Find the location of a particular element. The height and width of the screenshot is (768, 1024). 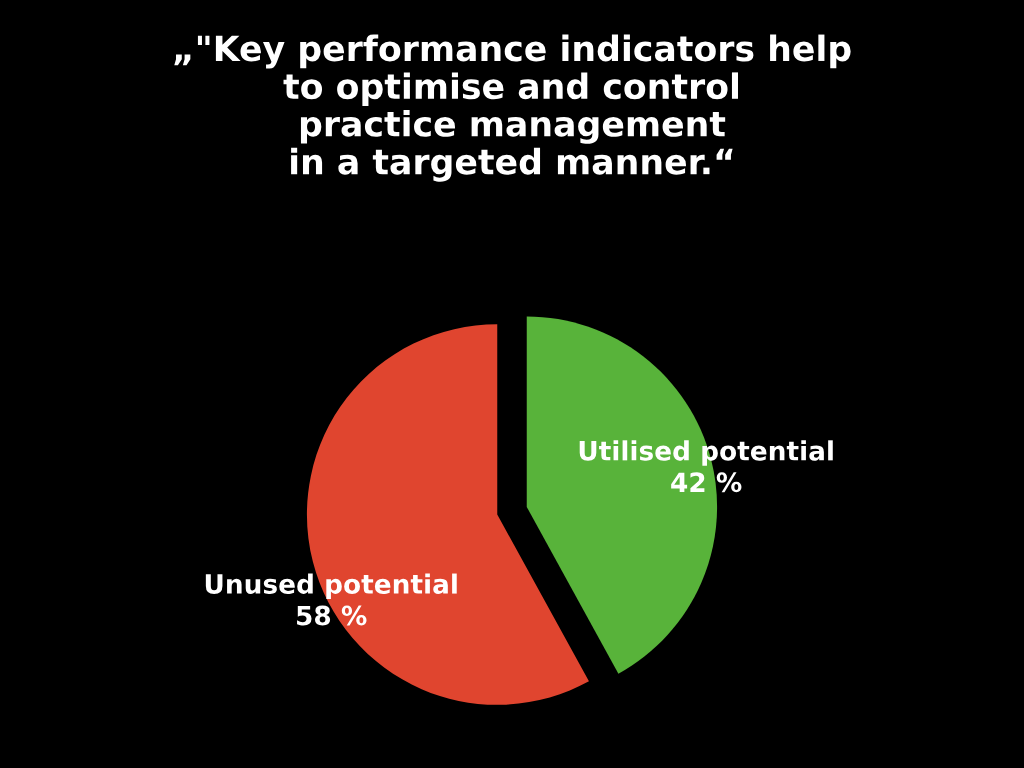

data-label: 42 % is located at coordinates (706, 482).